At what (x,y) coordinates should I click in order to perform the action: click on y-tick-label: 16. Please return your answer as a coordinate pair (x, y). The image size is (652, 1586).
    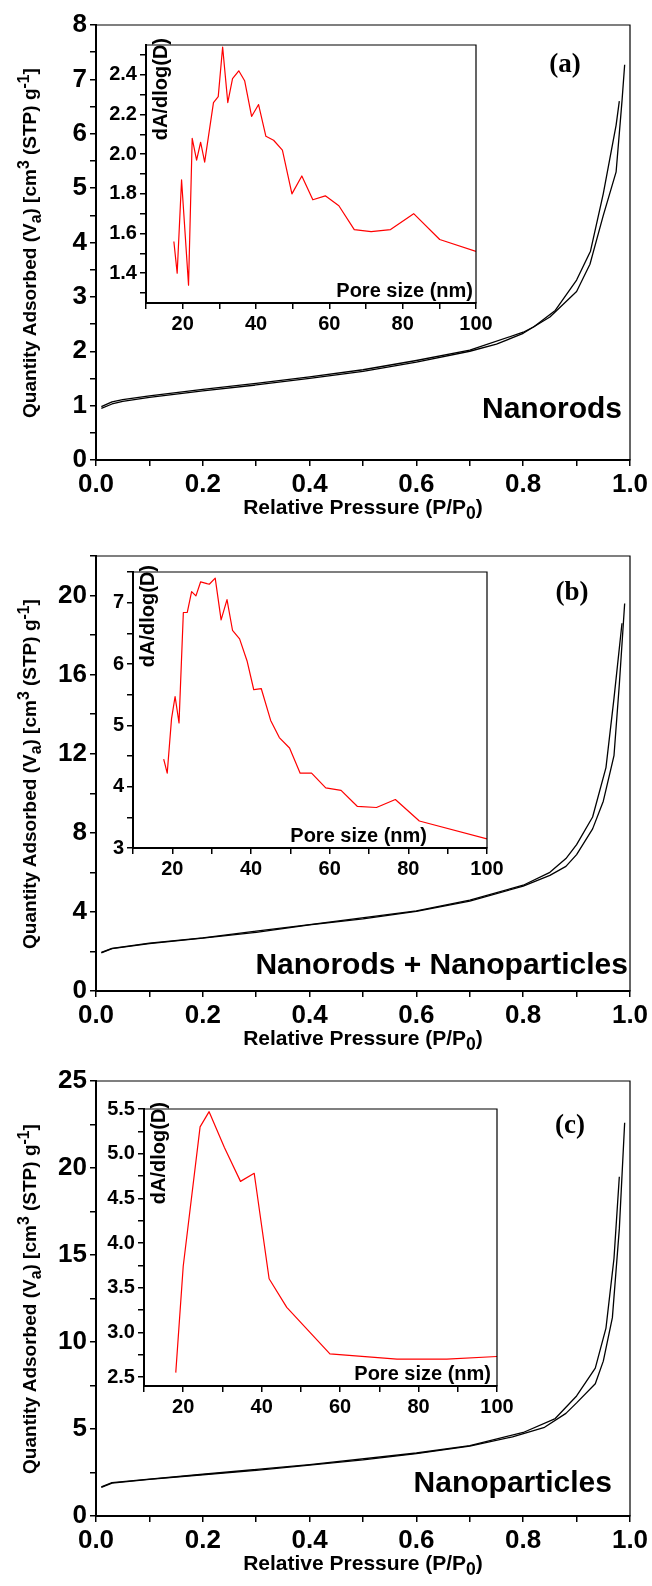
    Looking at the image, I should click on (72, 672).